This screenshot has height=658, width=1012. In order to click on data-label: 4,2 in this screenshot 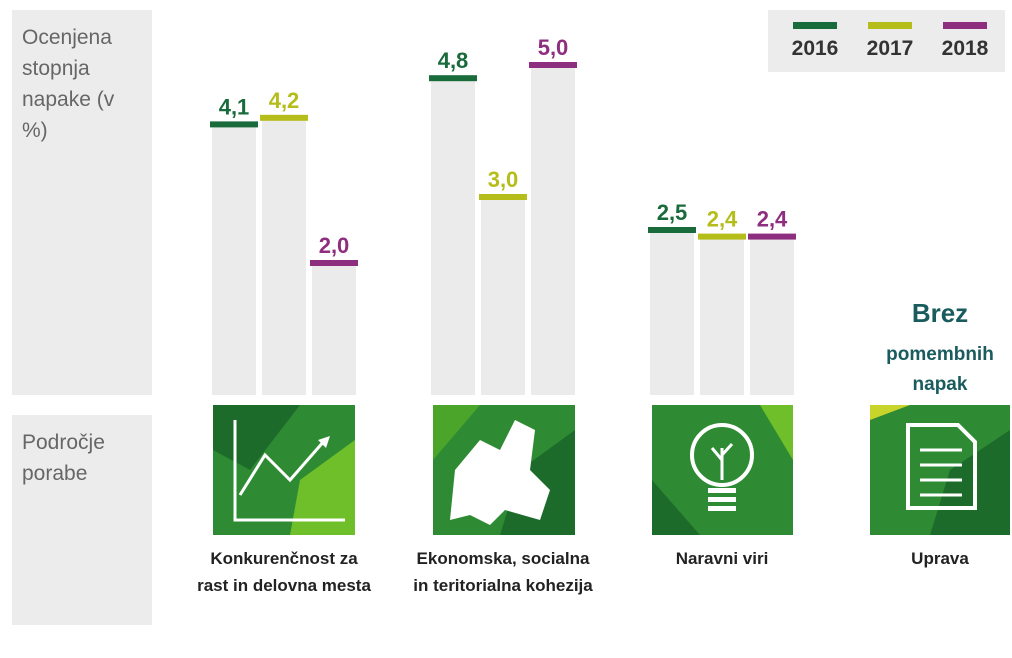, I will do `click(284, 100)`.